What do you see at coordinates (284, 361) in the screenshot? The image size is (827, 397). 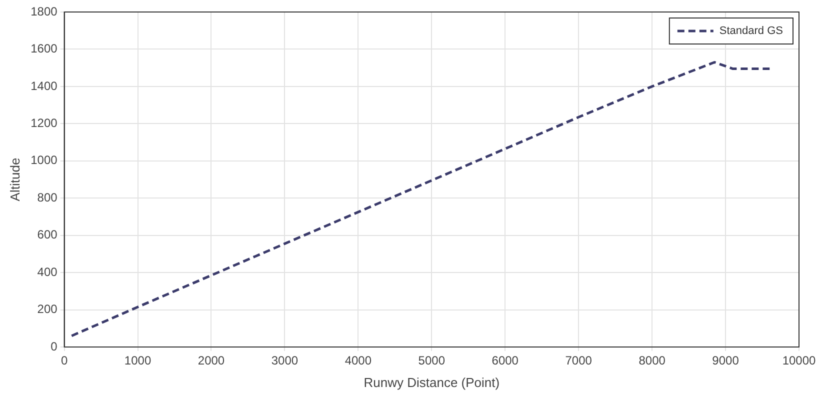 I see `x-tick-label: 3000` at bounding box center [284, 361].